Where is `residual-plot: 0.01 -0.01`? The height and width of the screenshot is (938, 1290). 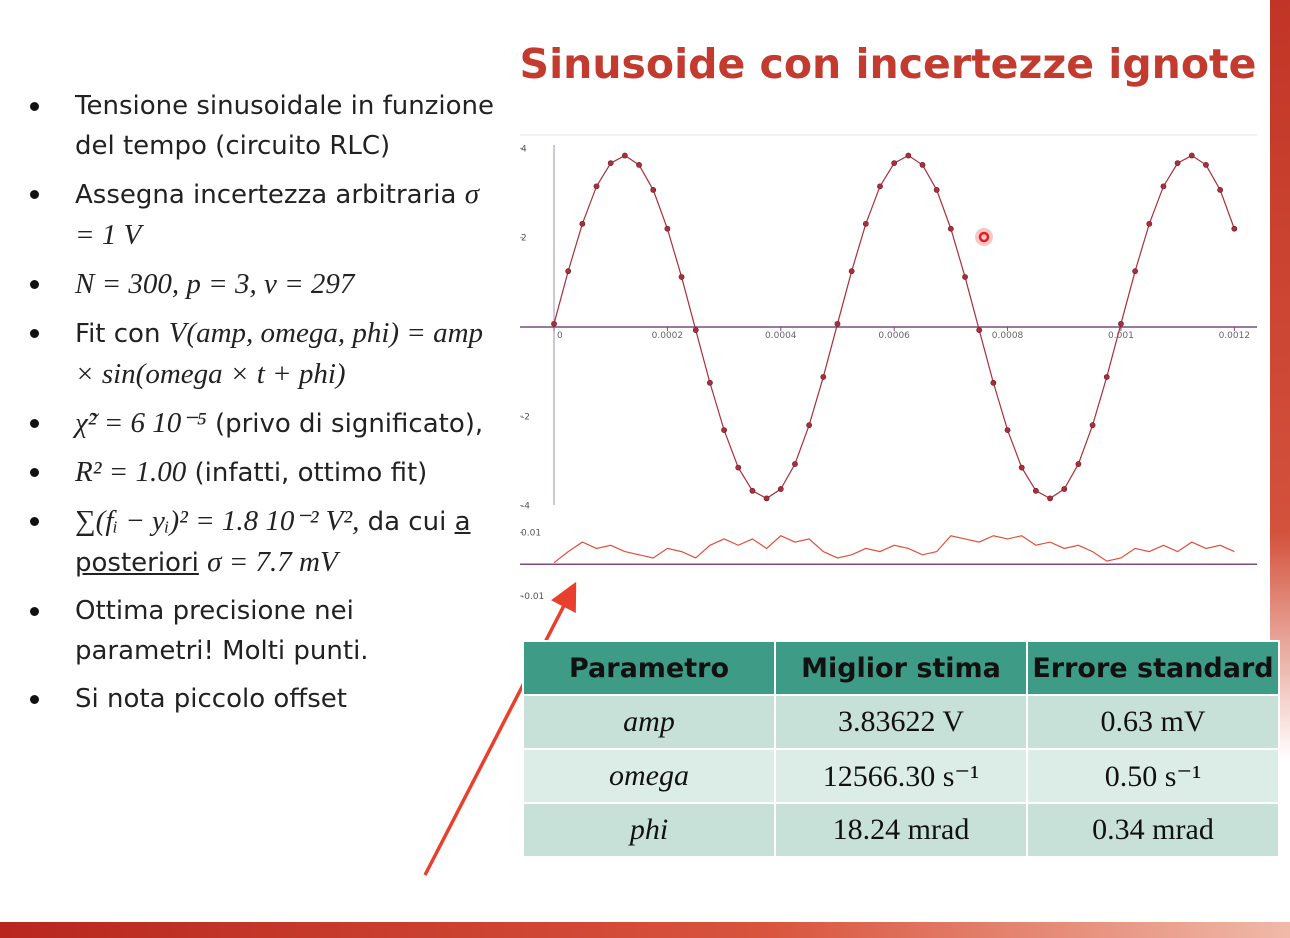
residual-plot: 0.01 -0.01 is located at coordinates (888, 565).